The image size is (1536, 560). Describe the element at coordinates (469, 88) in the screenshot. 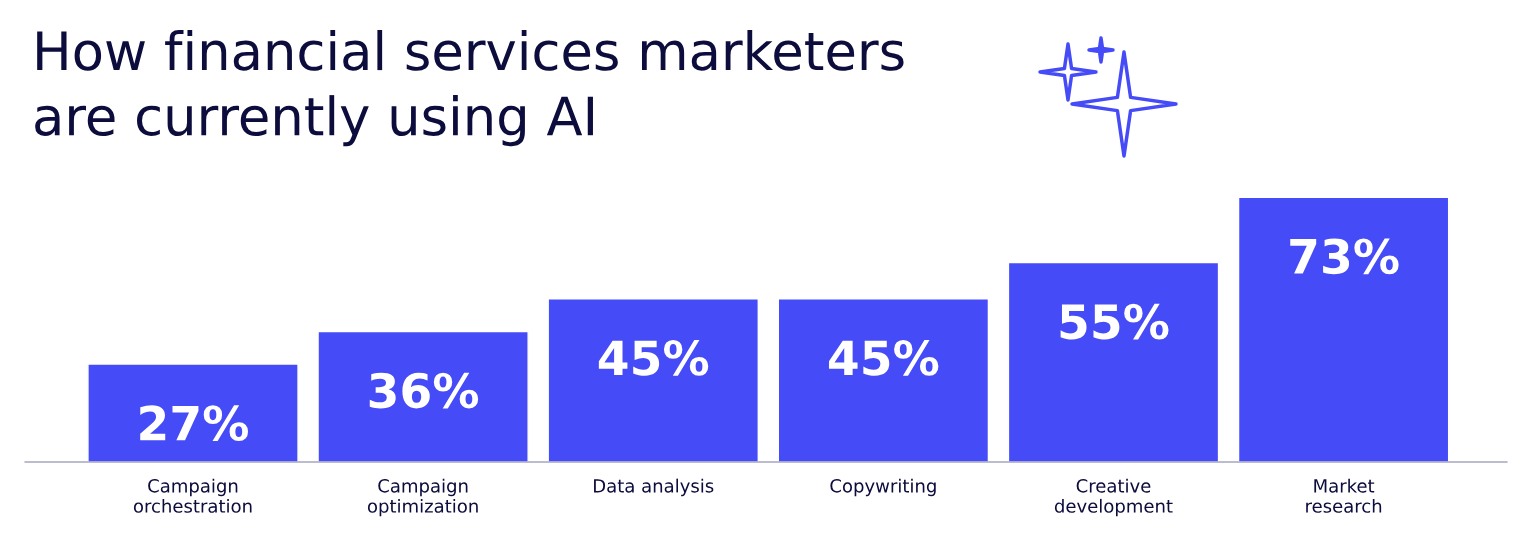

I see `chart-title: How financial services marketers are currently using AI` at that location.